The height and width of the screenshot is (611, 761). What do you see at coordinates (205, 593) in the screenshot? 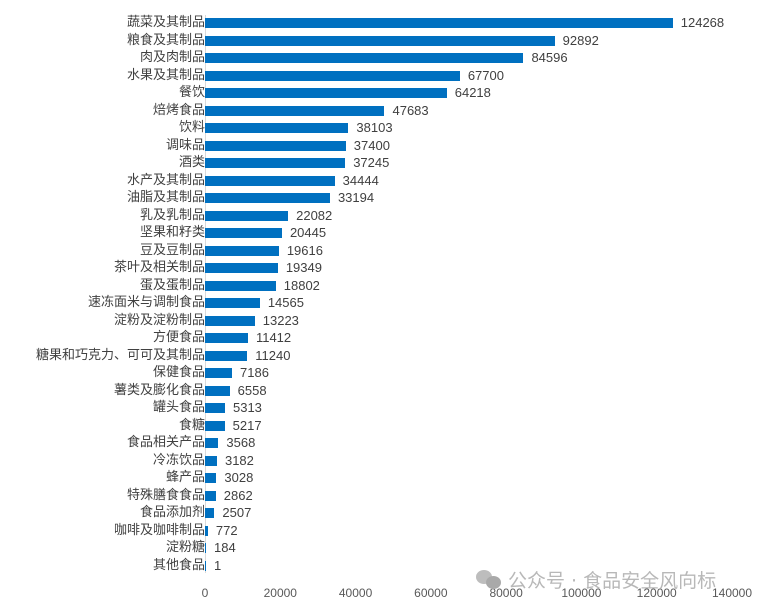
I see `x-tick-label: 0` at bounding box center [205, 593].